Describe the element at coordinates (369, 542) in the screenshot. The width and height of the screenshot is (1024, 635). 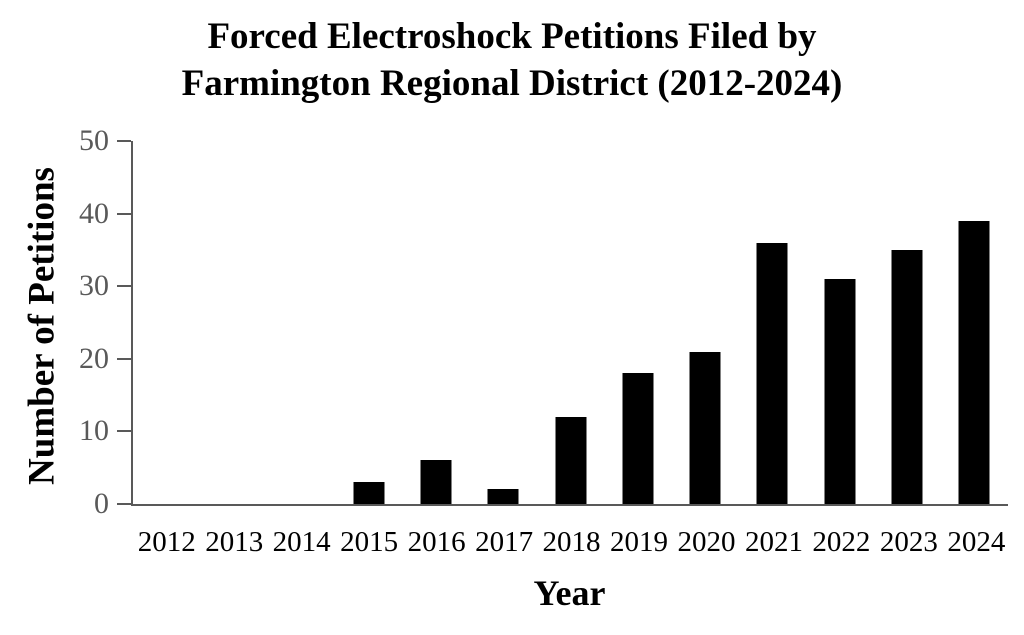
I see `x-tick-label-2015: 2015` at that location.